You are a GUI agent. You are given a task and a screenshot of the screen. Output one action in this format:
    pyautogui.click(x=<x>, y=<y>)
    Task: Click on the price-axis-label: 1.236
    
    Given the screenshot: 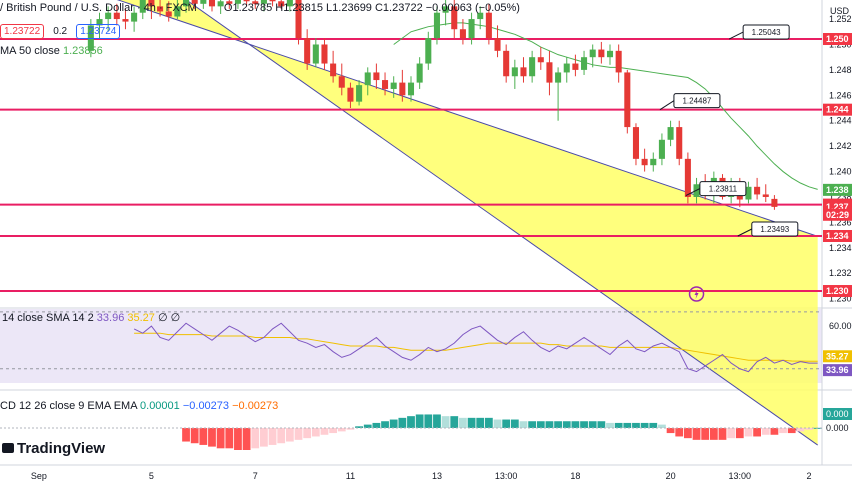 What is the action you would take?
    pyautogui.click(x=840, y=222)
    